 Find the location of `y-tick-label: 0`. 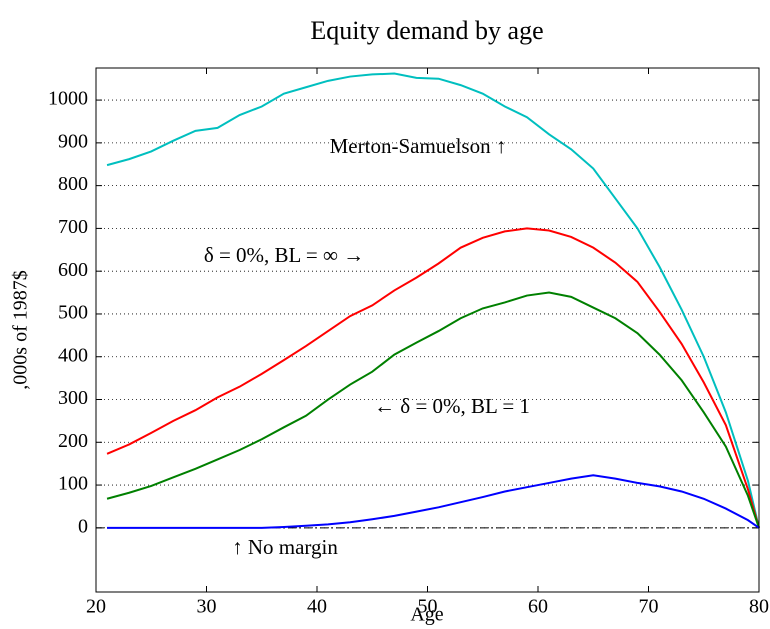

y-tick-label: 0 is located at coordinates (83, 526).